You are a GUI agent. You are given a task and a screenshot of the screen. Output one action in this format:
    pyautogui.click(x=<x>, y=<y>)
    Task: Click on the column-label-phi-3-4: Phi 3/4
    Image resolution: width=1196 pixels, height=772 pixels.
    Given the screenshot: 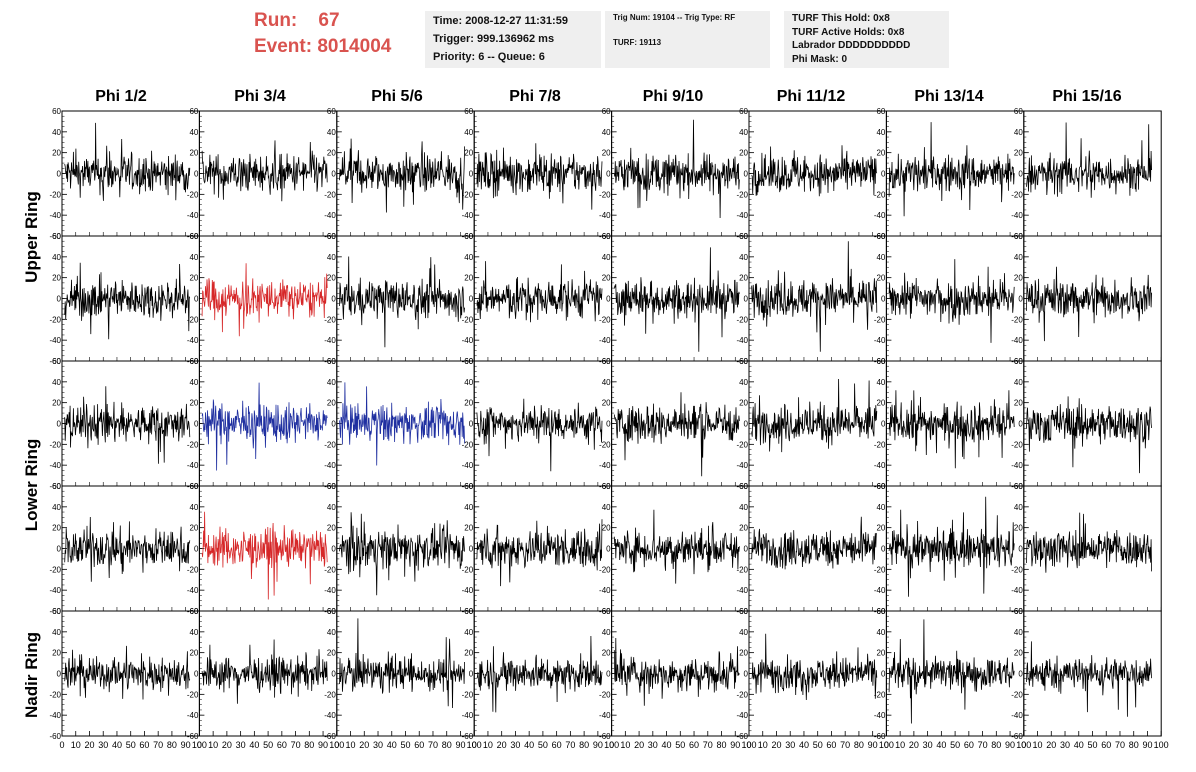 What is the action you would take?
    pyautogui.click(x=260, y=96)
    